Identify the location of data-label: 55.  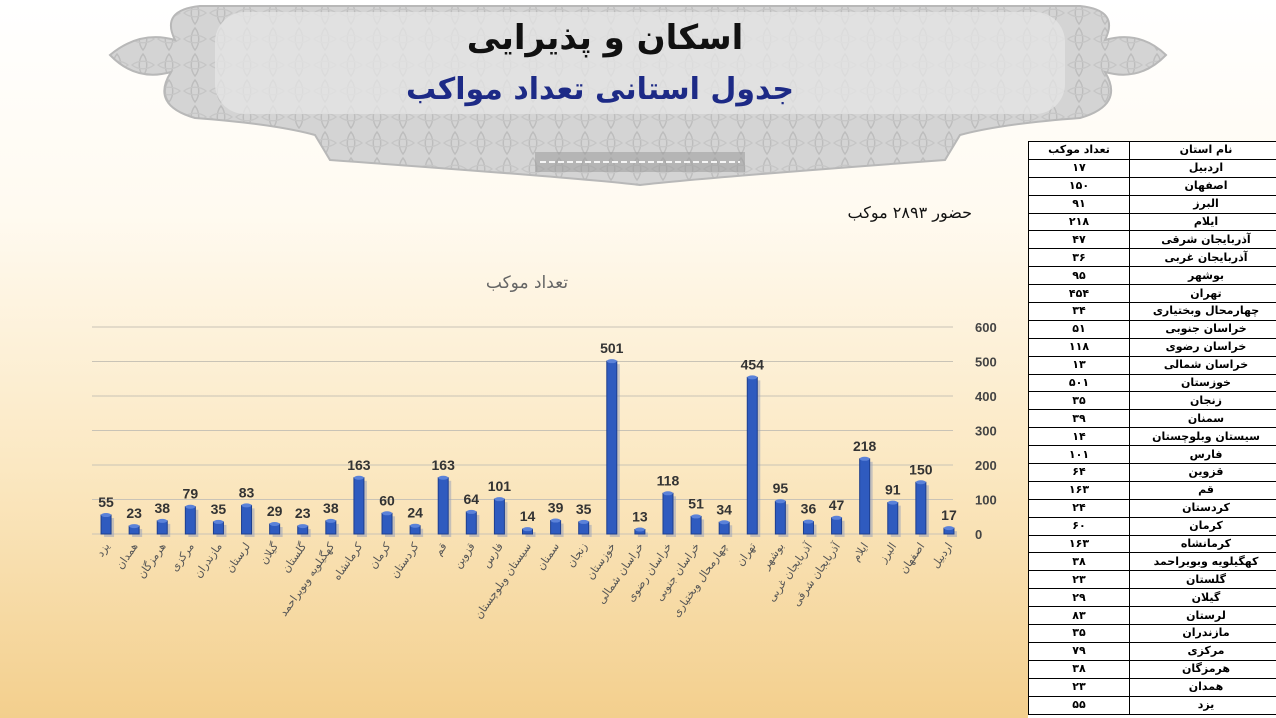
(106, 502).